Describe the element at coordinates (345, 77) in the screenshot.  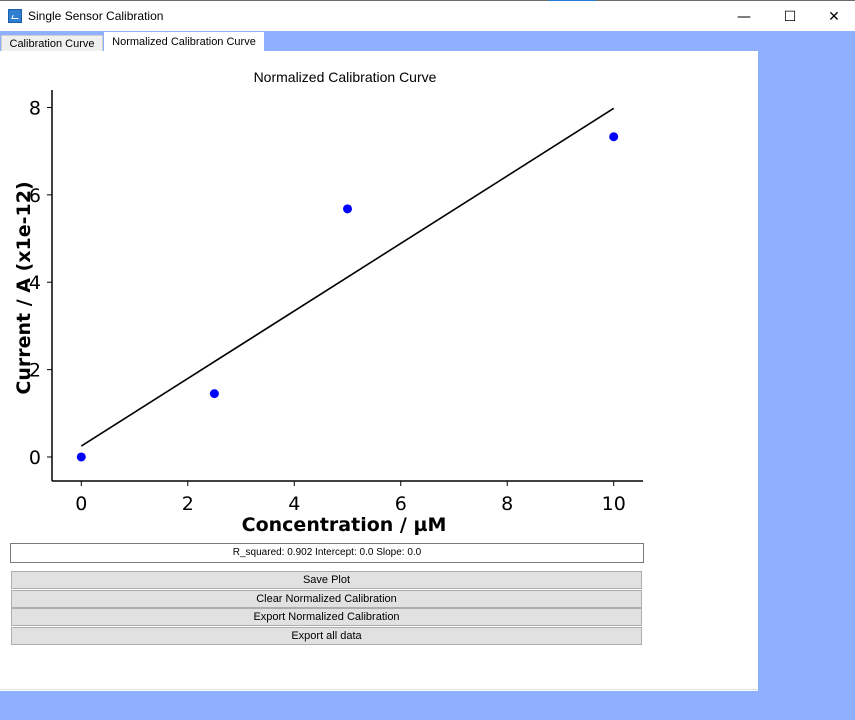
I see `plot-title: Normalized Calibration Curve` at that location.